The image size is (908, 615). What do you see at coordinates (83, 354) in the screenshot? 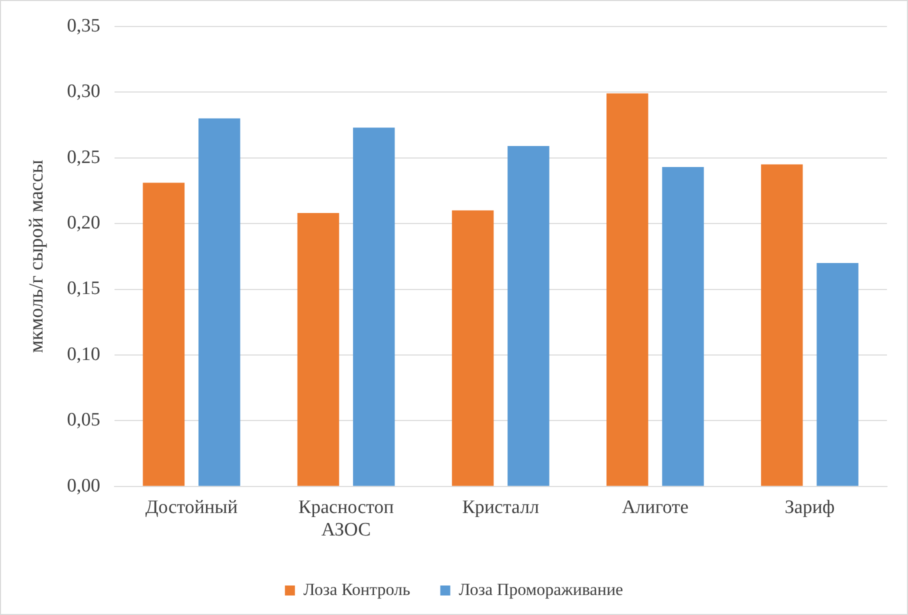
I see `y-tick-label: 0,10` at bounding box center [83, 354].